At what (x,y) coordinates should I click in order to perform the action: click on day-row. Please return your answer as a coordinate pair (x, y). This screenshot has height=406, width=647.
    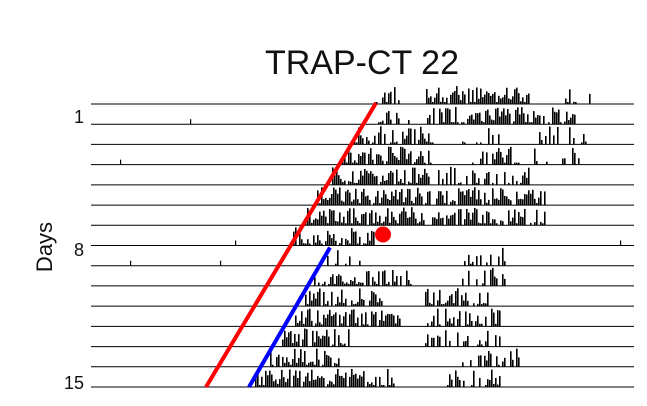
    Looking at the image, I should click on (362, 236).